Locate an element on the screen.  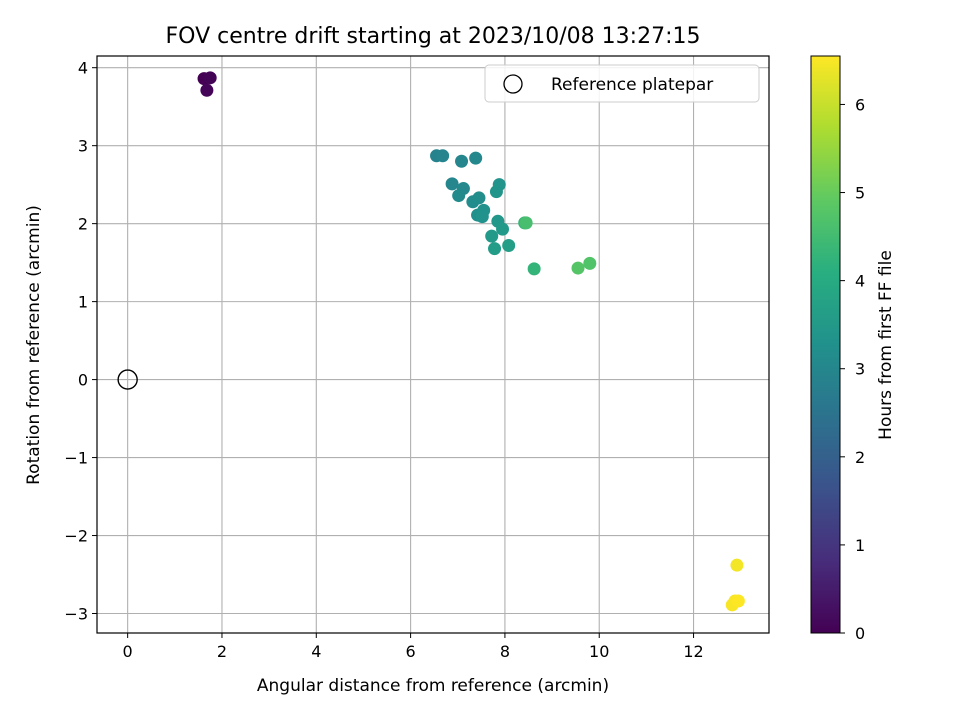
y-axis-ticks: −3 −2 −1 0 1 2 3 4 is located at coordinates (80, 341).